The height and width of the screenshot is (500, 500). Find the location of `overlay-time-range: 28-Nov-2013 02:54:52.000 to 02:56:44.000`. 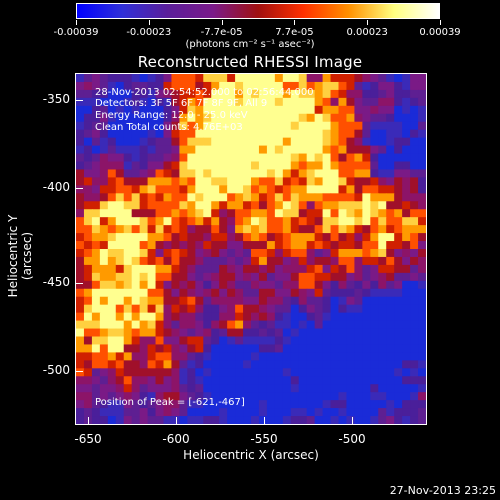

overlay-time-range: 28-Nov-2013 02:54:52.000 to 02:56:44.000 is located at coordinates (204, 92).